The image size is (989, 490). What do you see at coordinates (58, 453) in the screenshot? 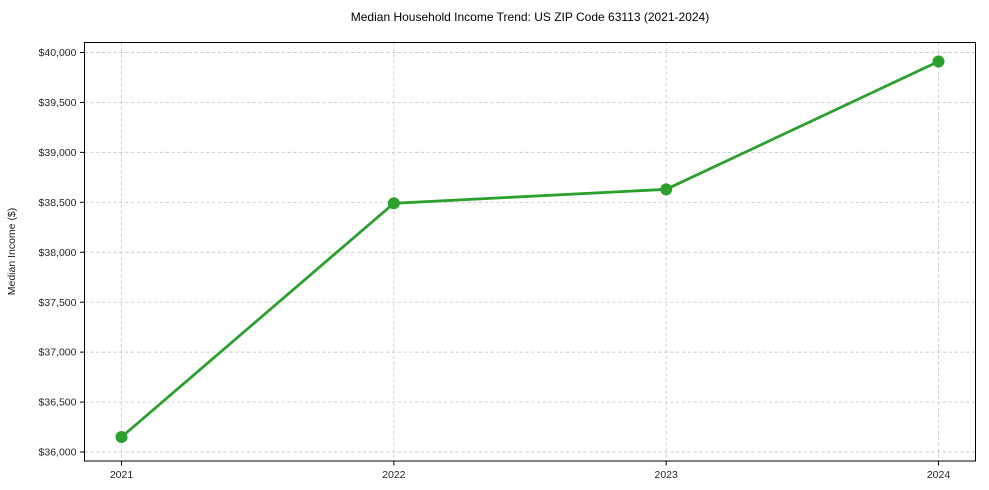
I see `y-tick-label: $36,000` at bounding box center [58, 453].